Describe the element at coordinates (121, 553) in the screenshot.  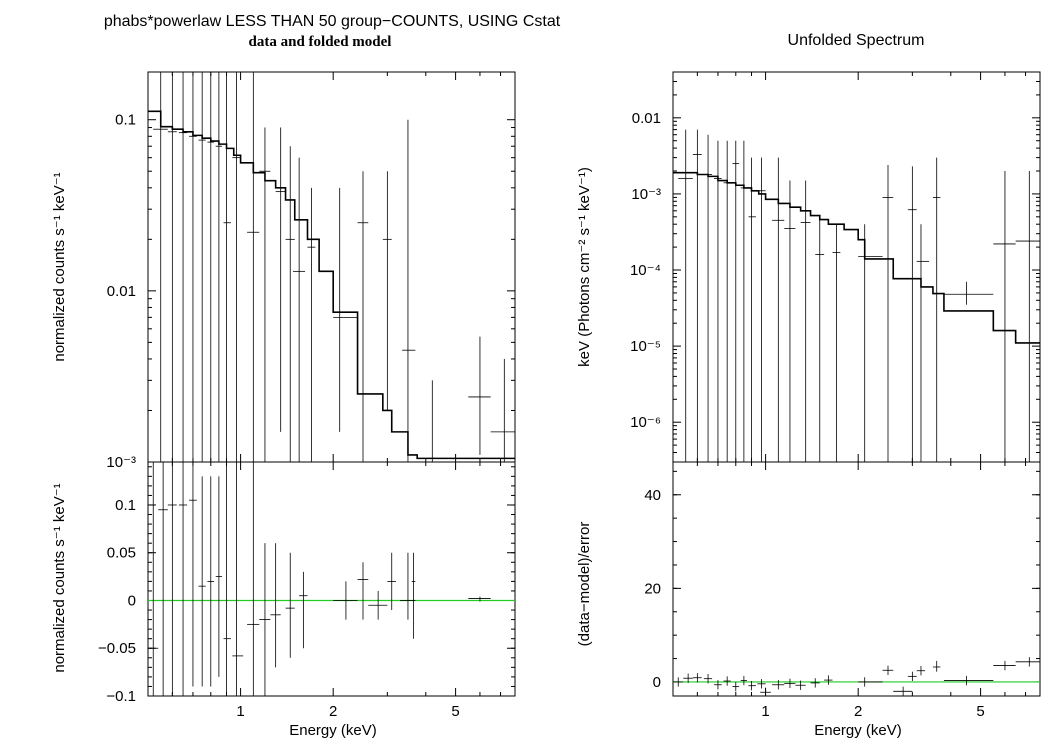
I see `residuals-ytick-label: 0.05` at that location.